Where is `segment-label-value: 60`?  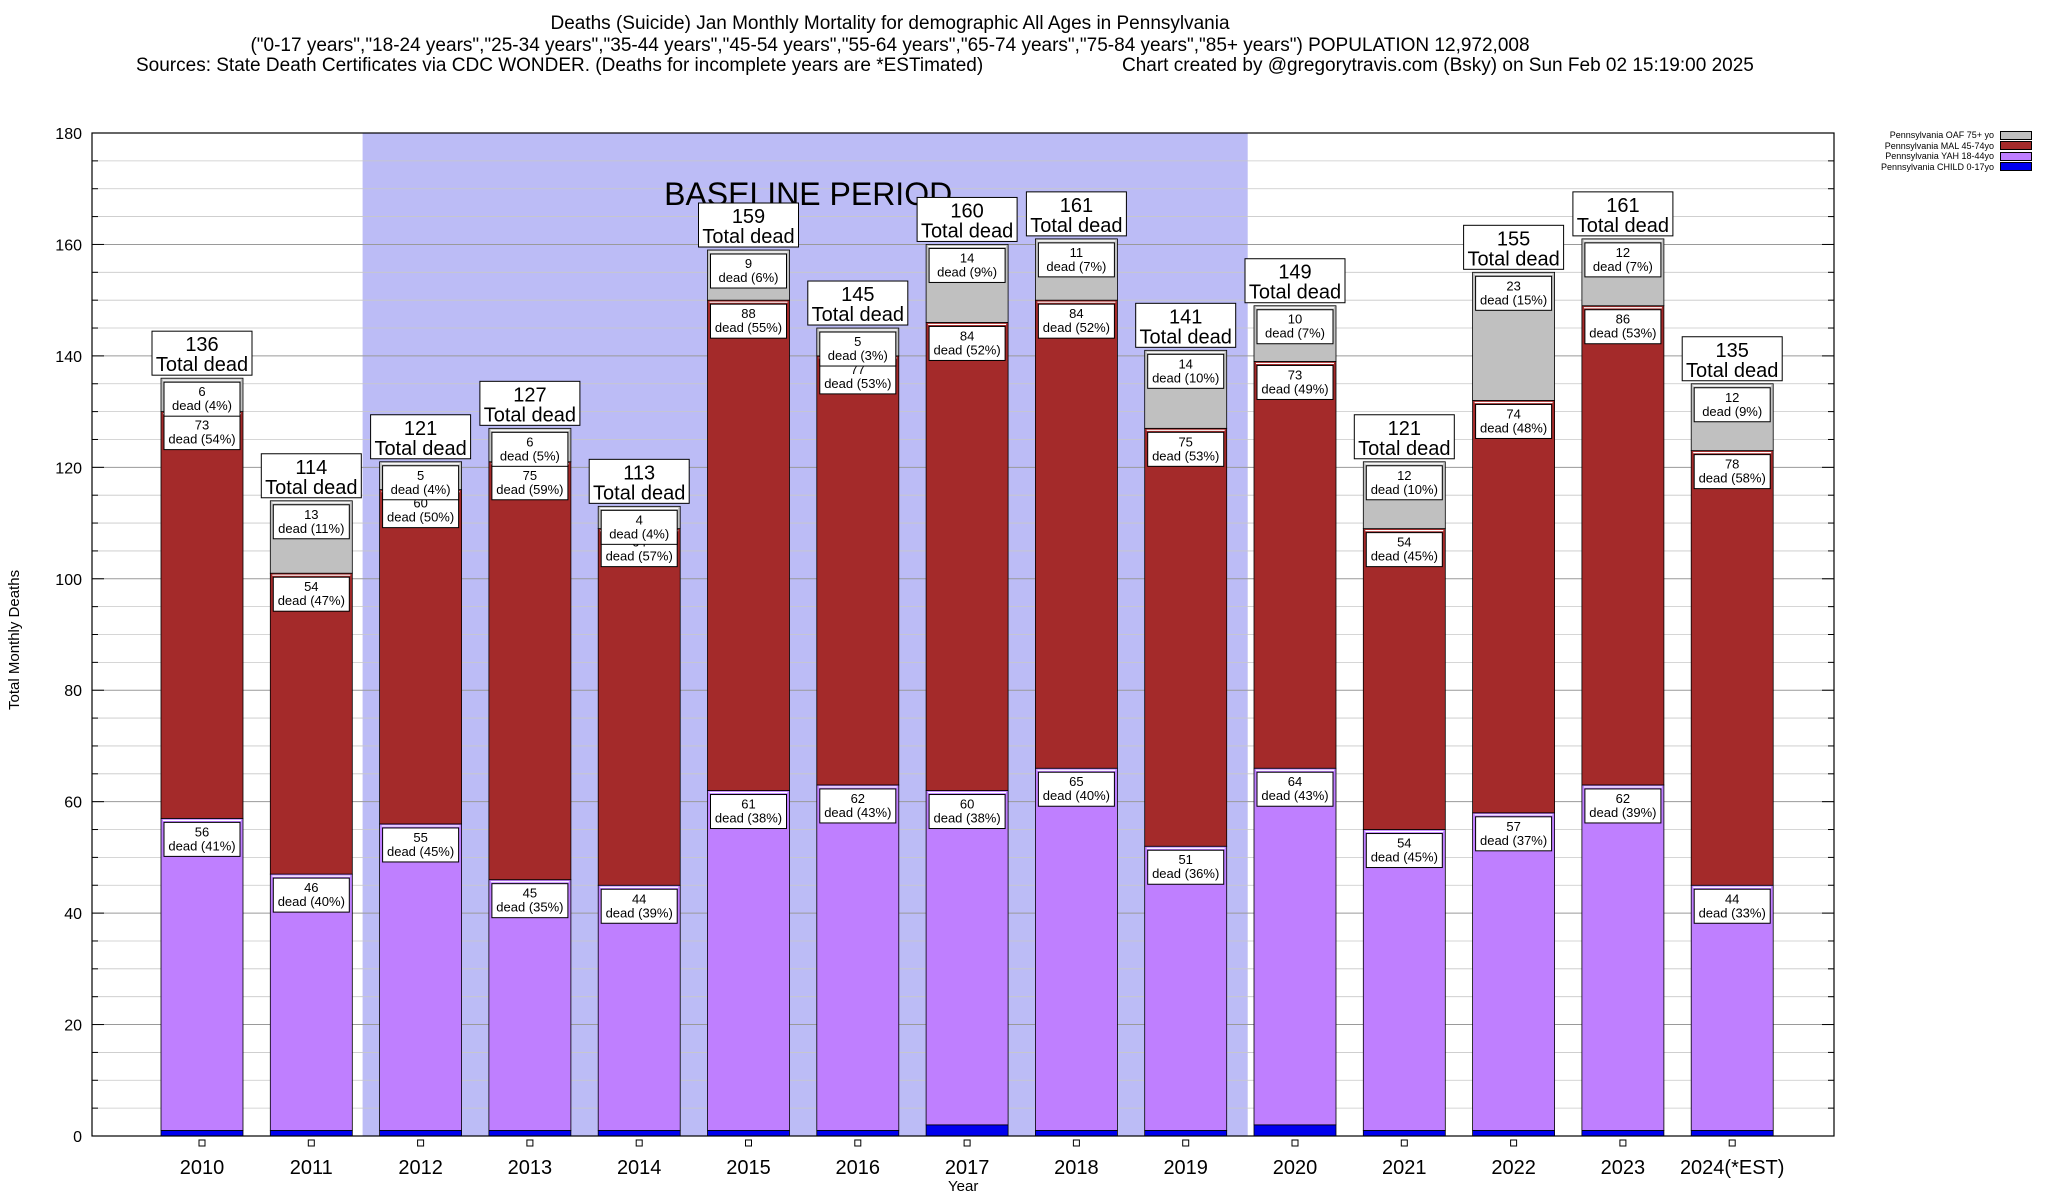
segment-label-value: 60 is located at coordinates (967, 804).